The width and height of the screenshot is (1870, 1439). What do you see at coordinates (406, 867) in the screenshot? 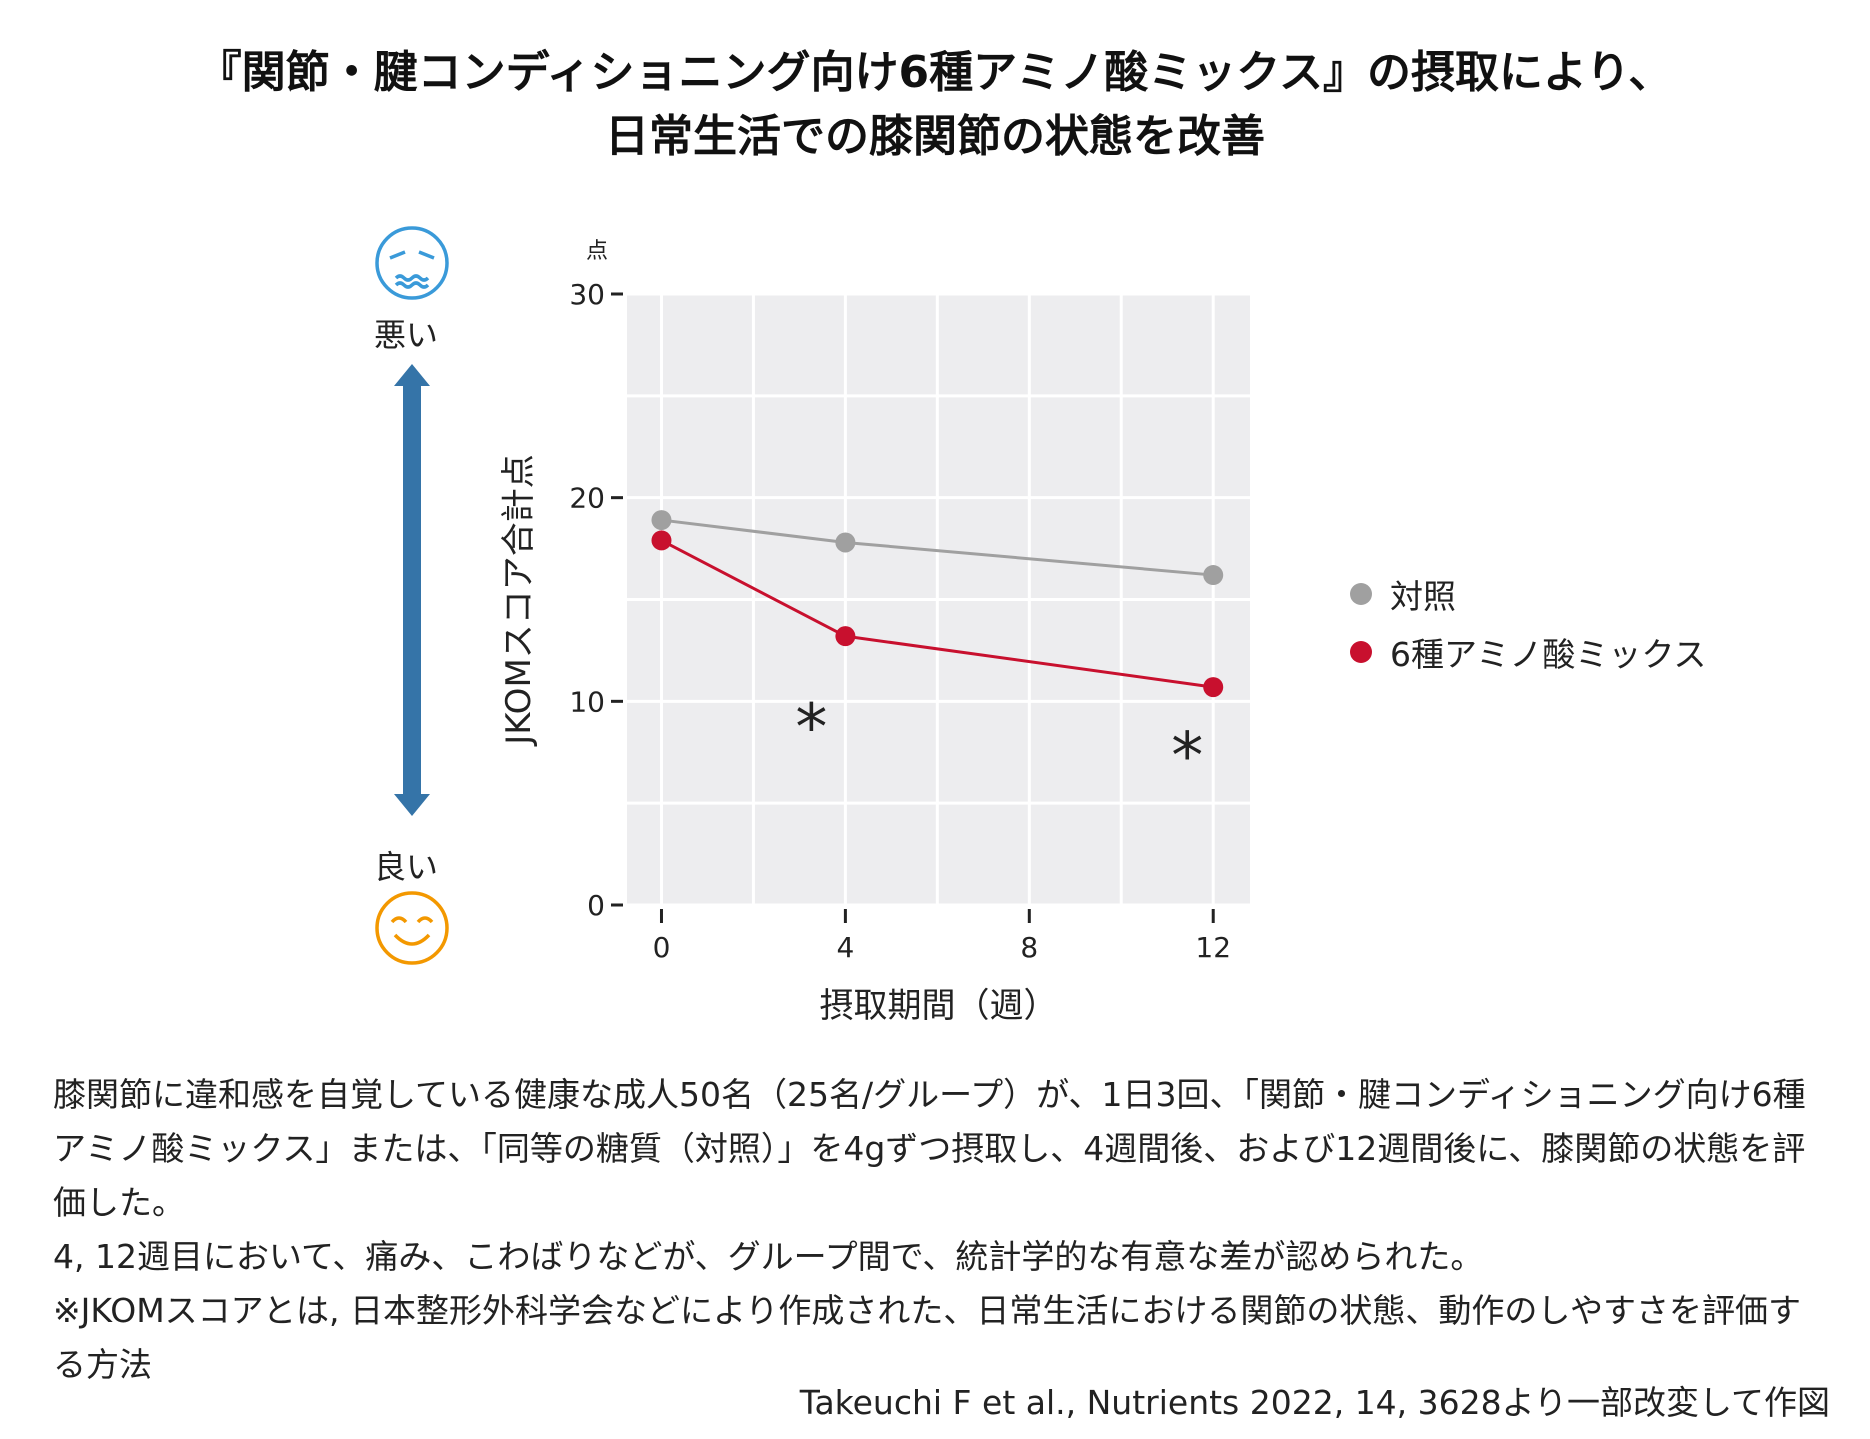
I see `scale-label-good: 良い` at bounding box center [406, 867].